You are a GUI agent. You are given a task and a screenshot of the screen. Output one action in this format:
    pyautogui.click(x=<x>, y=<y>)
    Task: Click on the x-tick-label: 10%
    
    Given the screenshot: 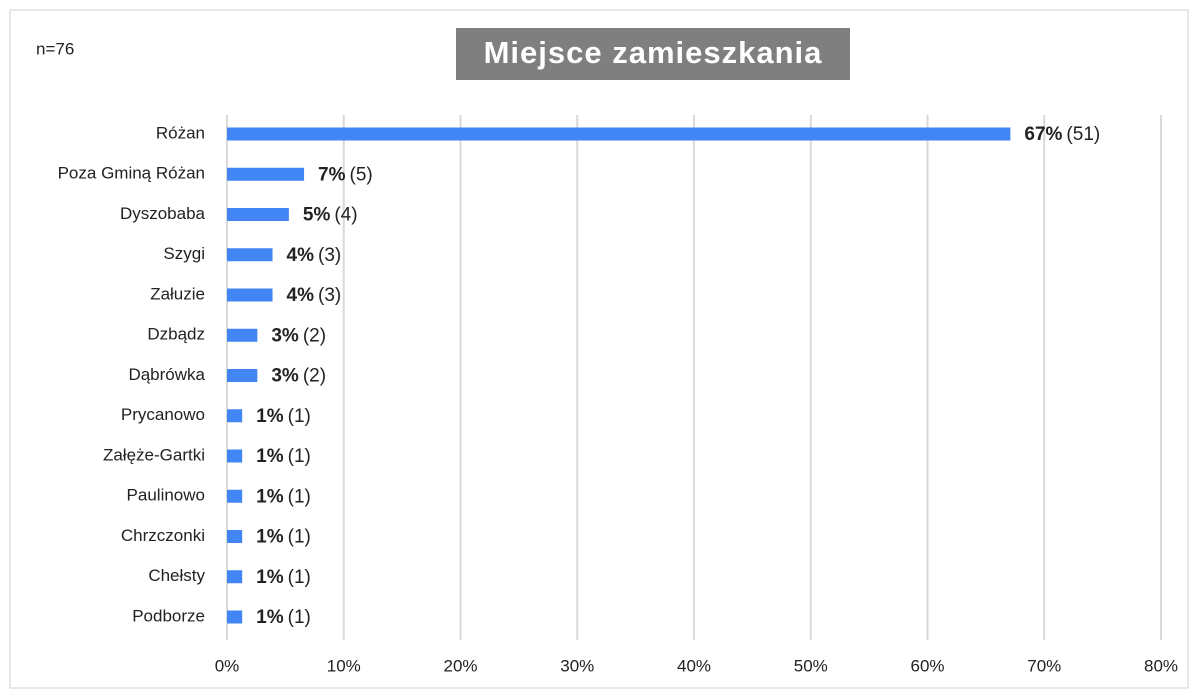 What is the action you would take?
    pyautogui.click(x=344, y=665)
    